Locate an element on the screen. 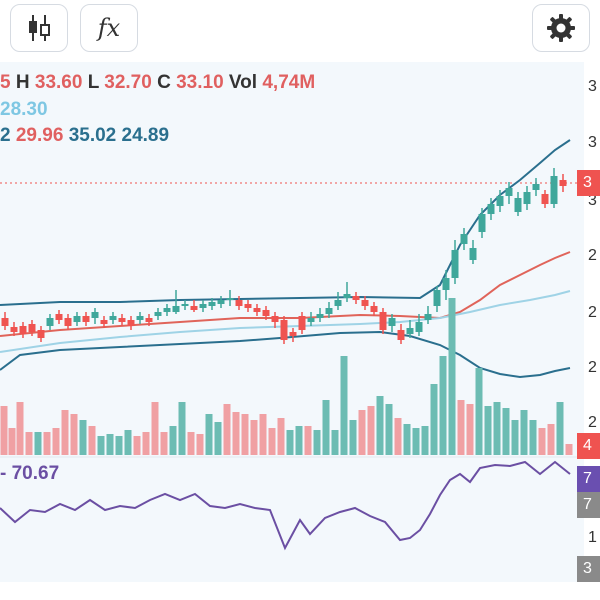  open-value-fragment: 5 is located at coordinates (5, 82).